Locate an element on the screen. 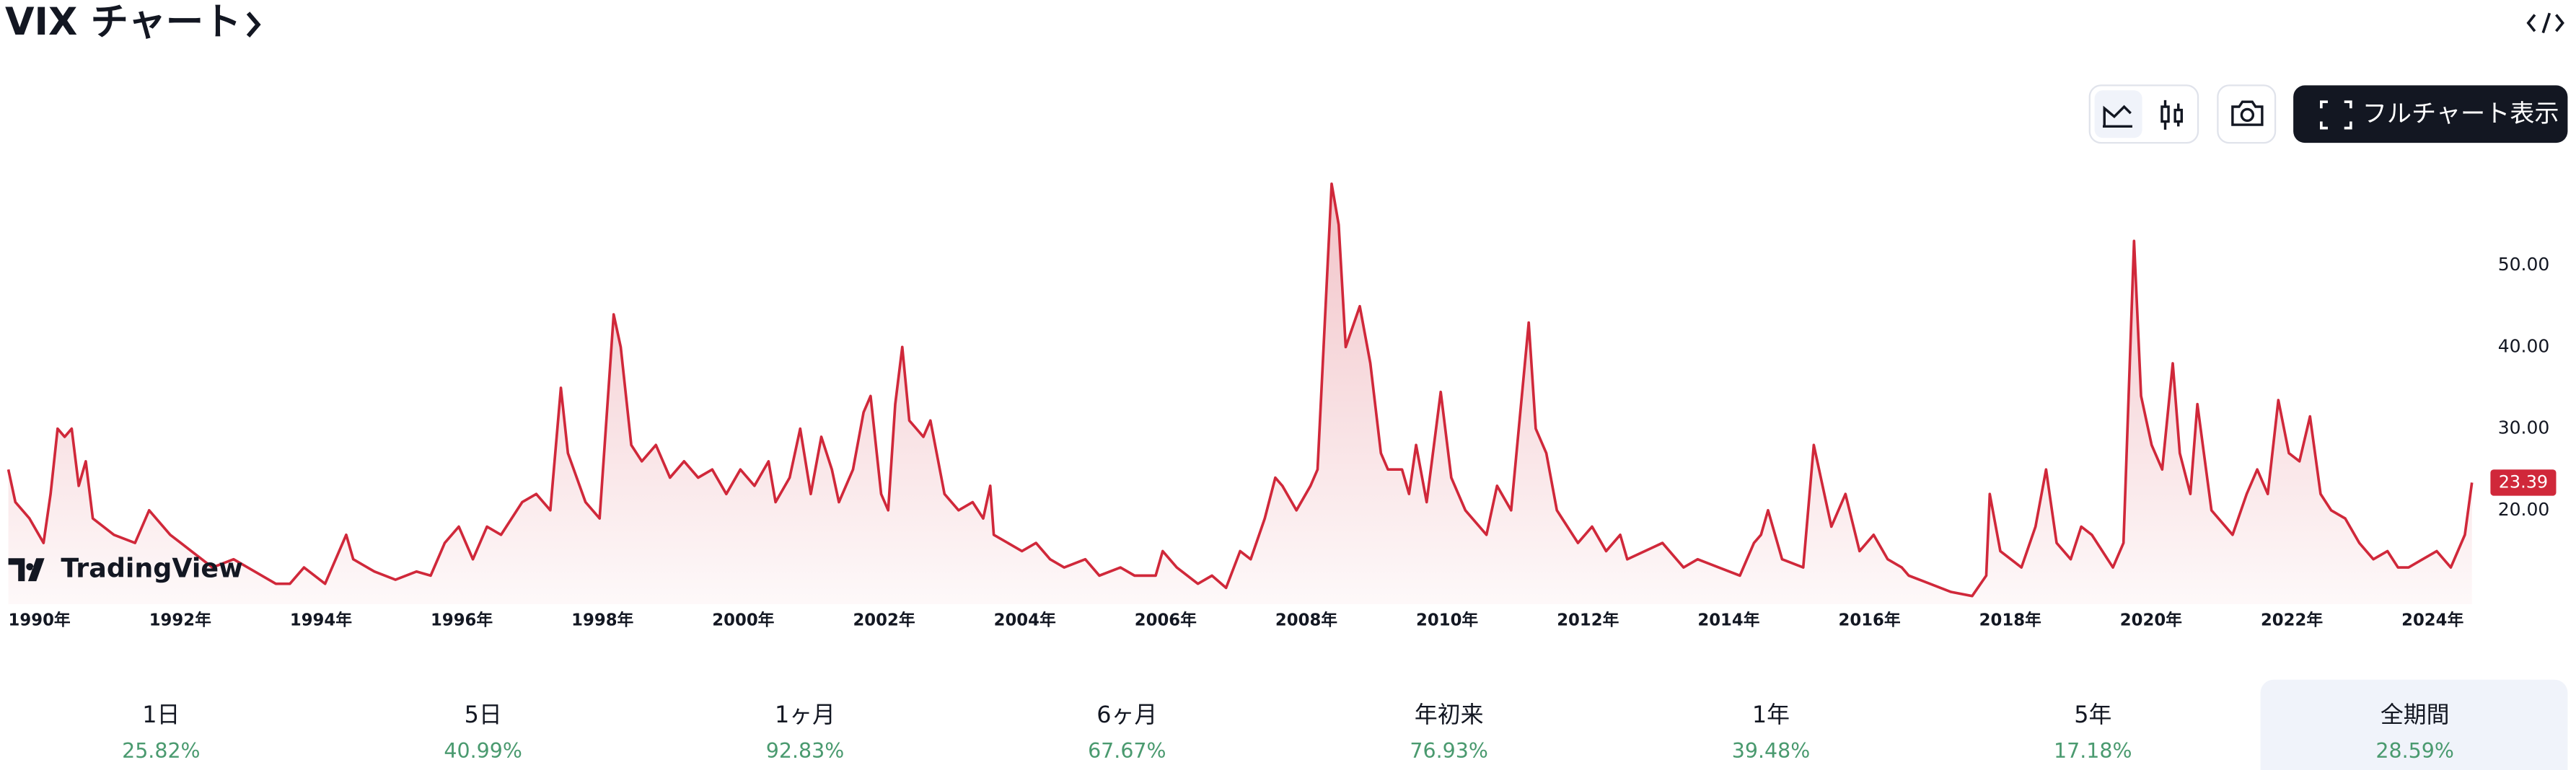  full-chart-button is located at coordinates (2430, 114).